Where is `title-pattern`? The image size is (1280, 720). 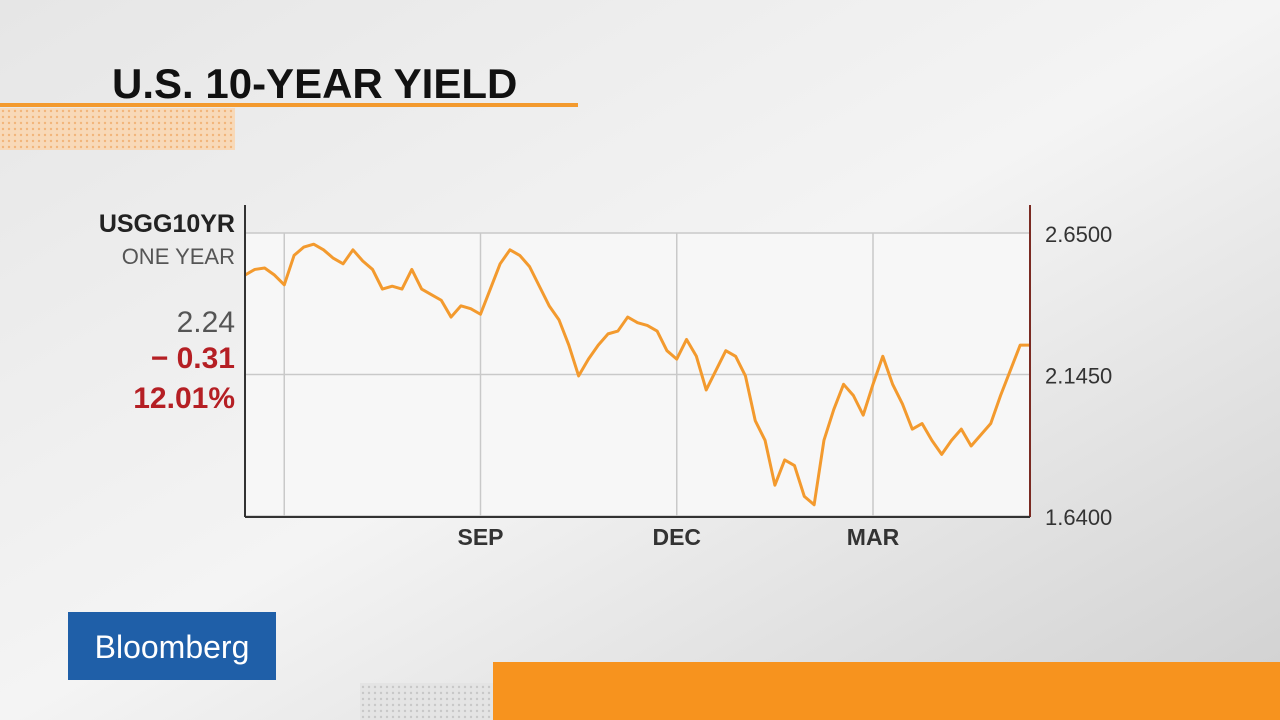 title-pattern is located at coordinates (117, 129).